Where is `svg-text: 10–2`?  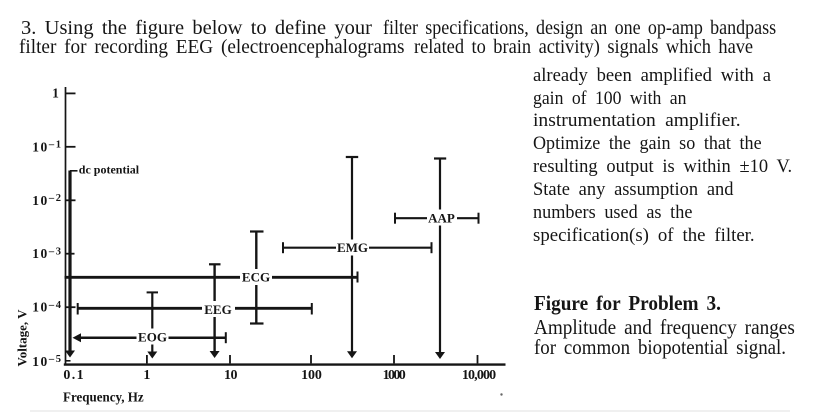
svg-text: 10–2 is located at coordinates (47, 200).